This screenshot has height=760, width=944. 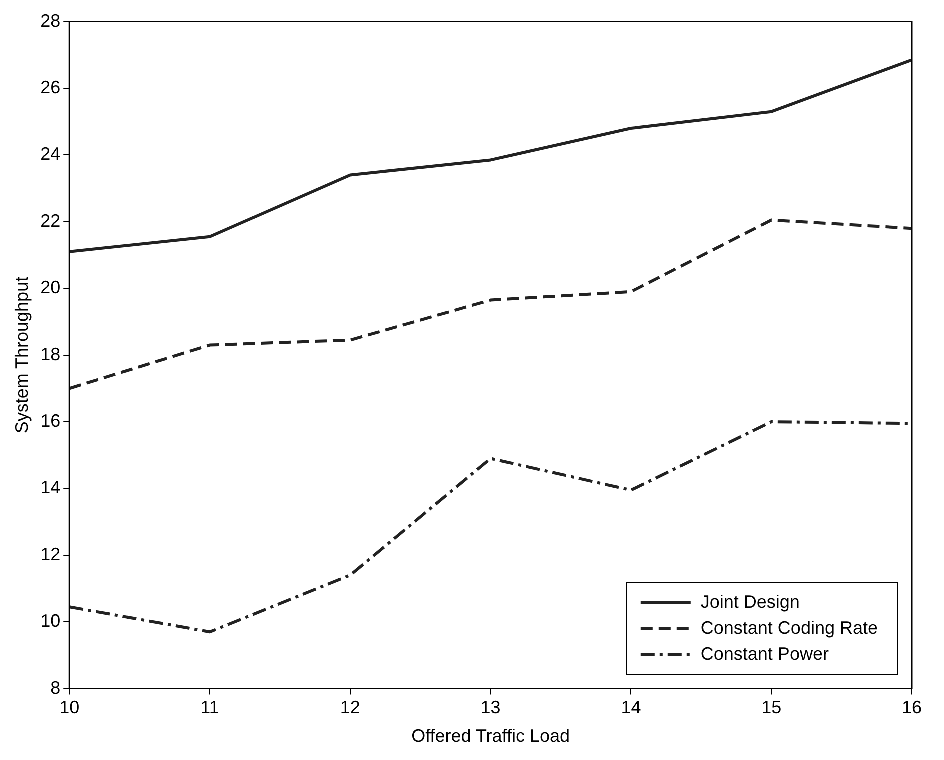 I want to click on x-tick-label: 16, so click(x=912, y=708).